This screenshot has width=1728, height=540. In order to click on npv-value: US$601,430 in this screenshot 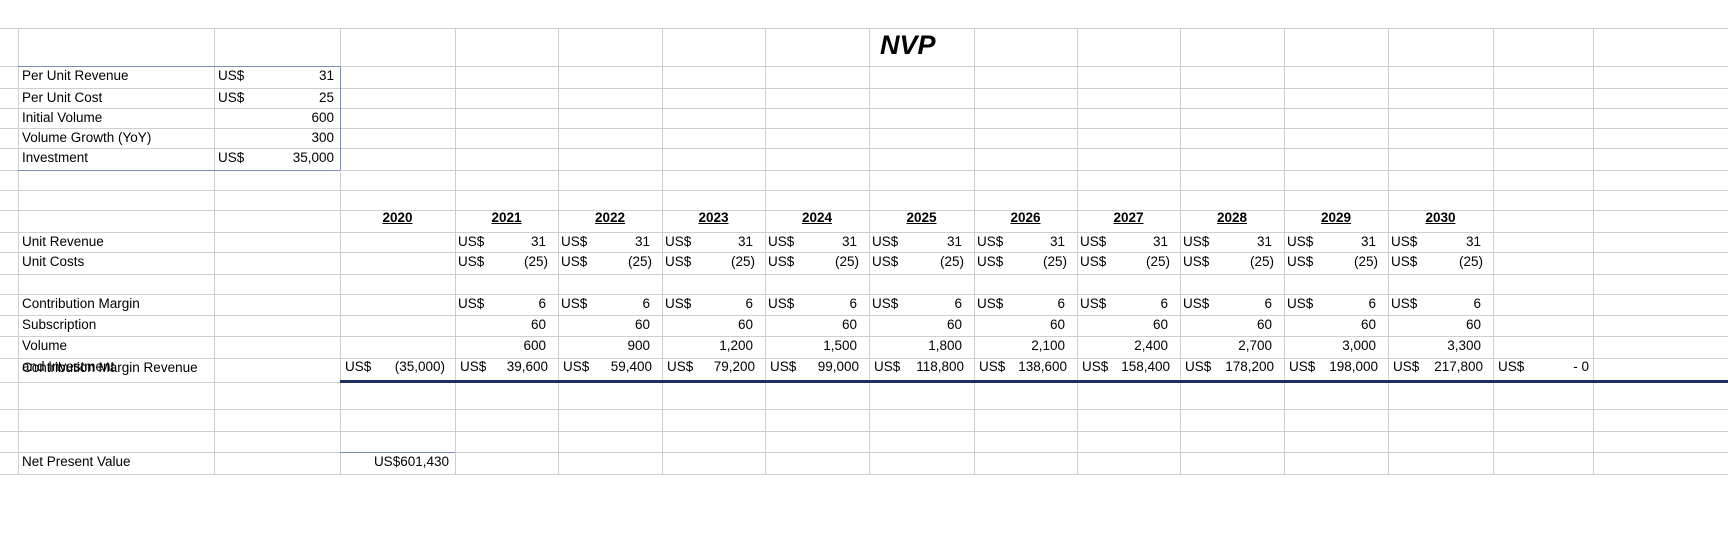, I will do `click(411, 461)`.